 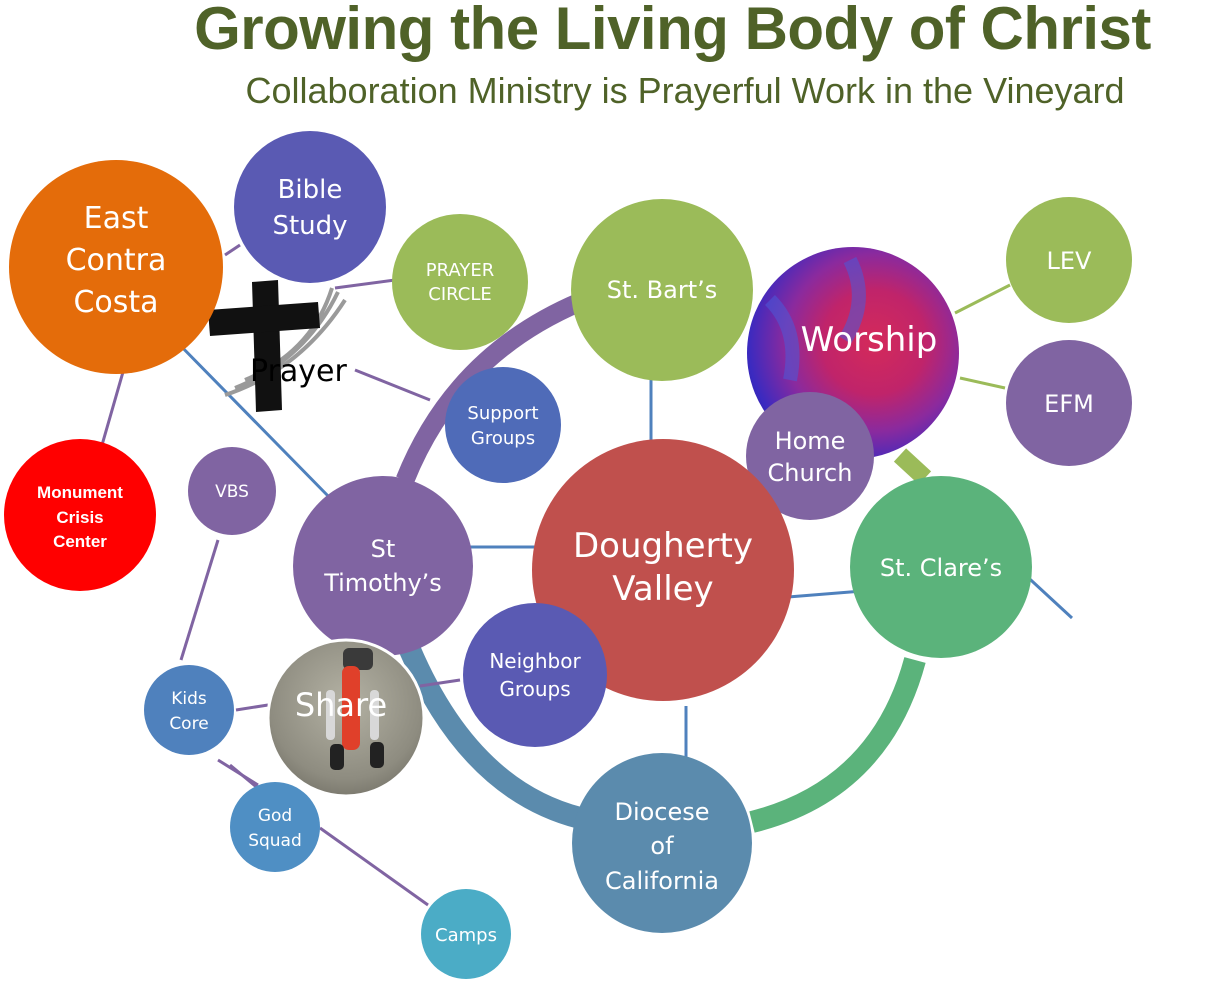 What do you see at coordinates (264, 346) in the screenshot?
I see `cross-icon` at bounding box center [264, 346].